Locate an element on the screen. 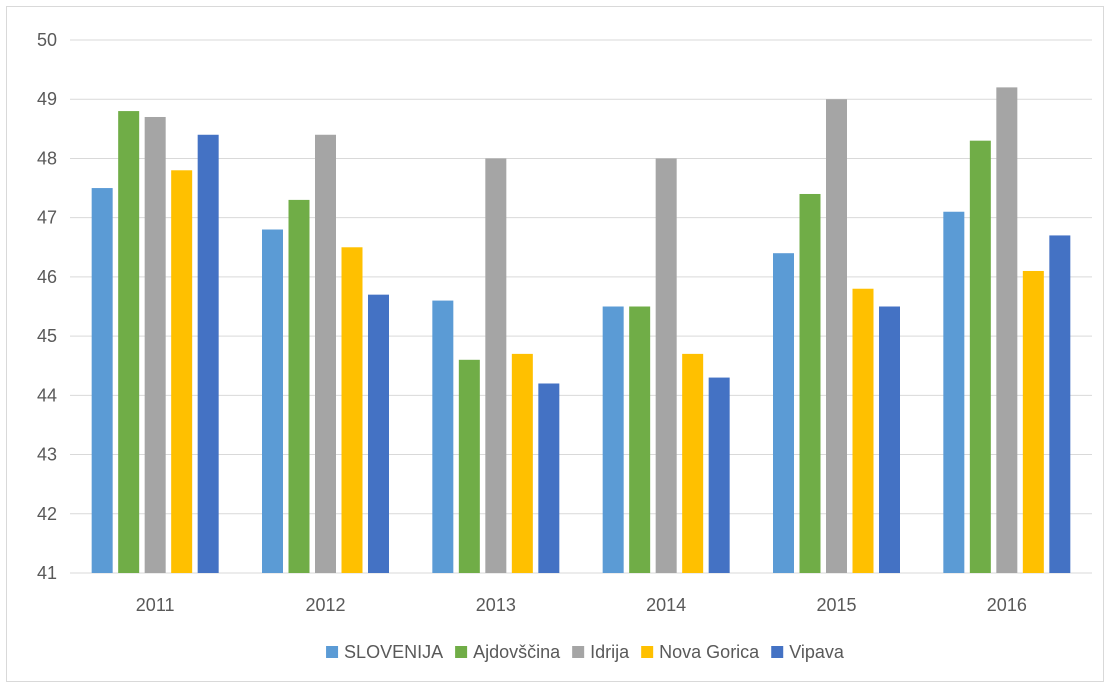 The width and height of the screenshot is (1110, 688). y-tick-label: 41 is located at coordinates (47, 573).